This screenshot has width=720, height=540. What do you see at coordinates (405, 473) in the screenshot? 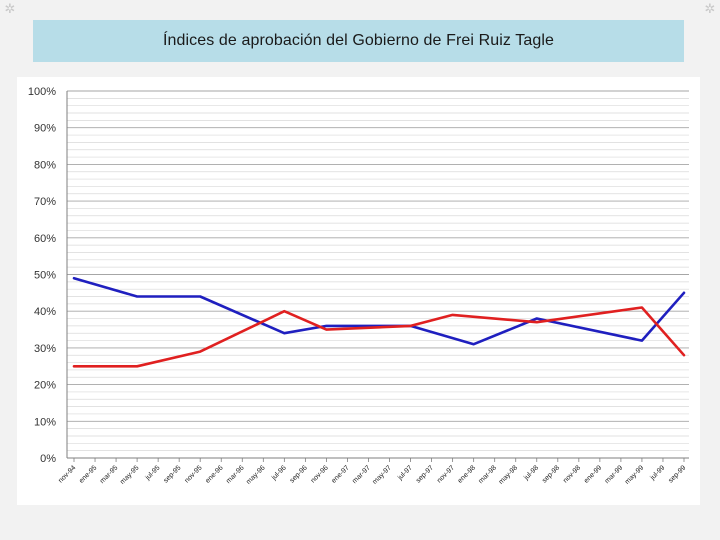
I see `x-tick-label: jul-97` at bounding box center [405, 473].